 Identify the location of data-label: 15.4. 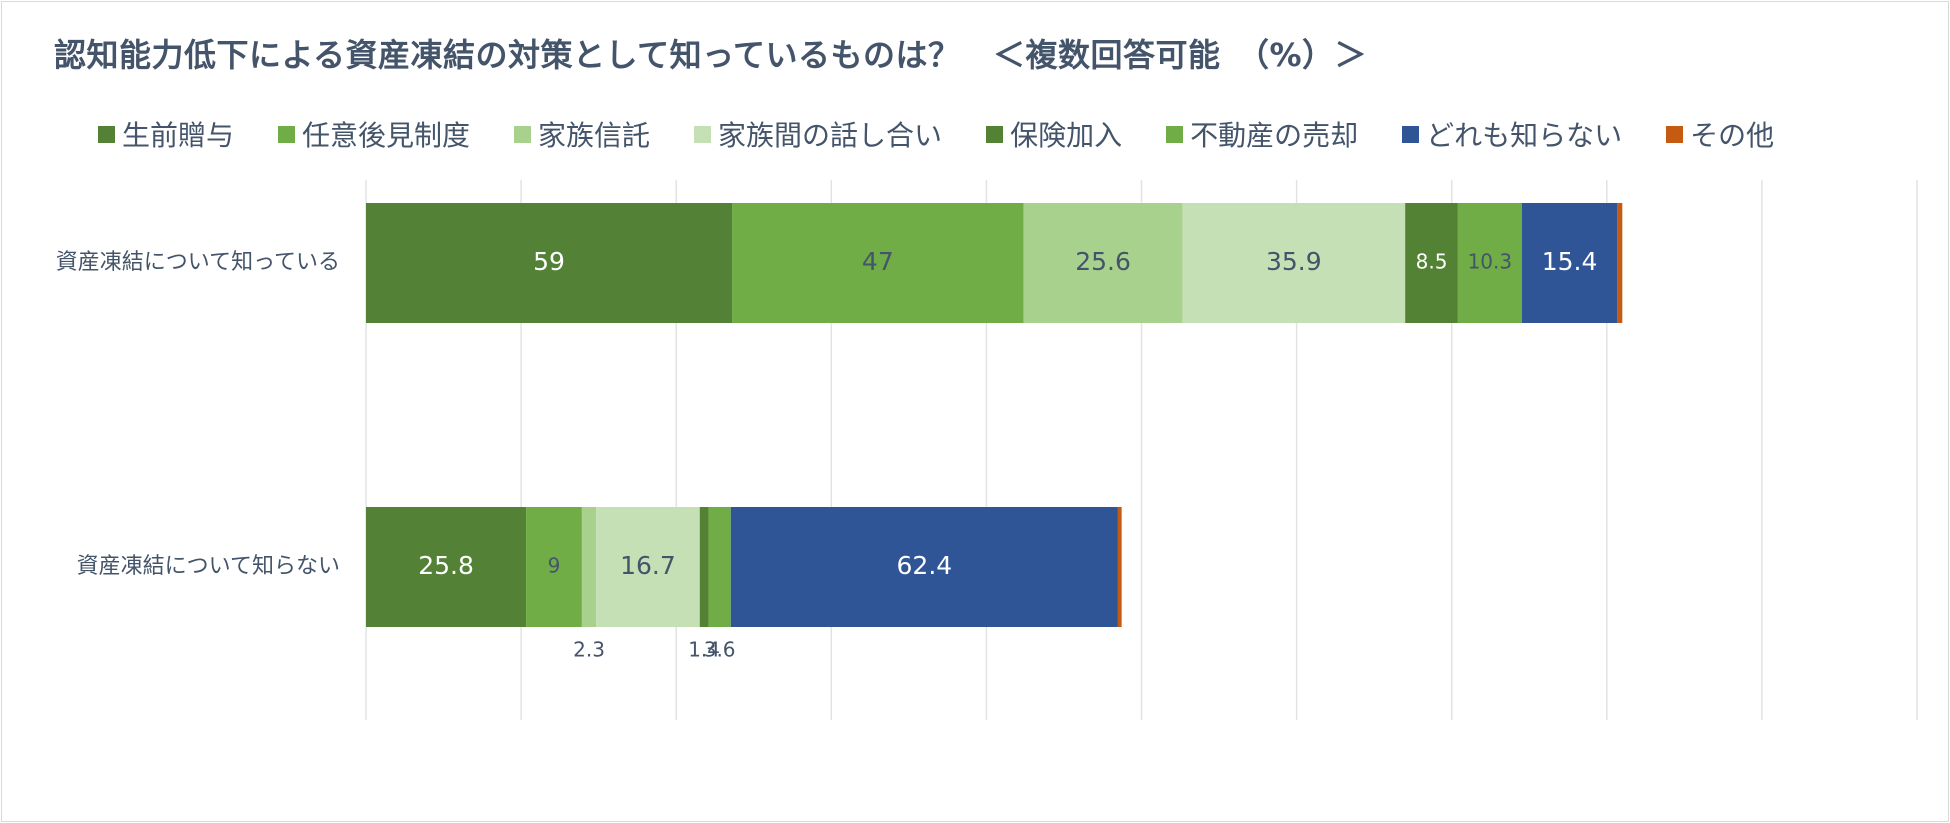
(1570, 261).